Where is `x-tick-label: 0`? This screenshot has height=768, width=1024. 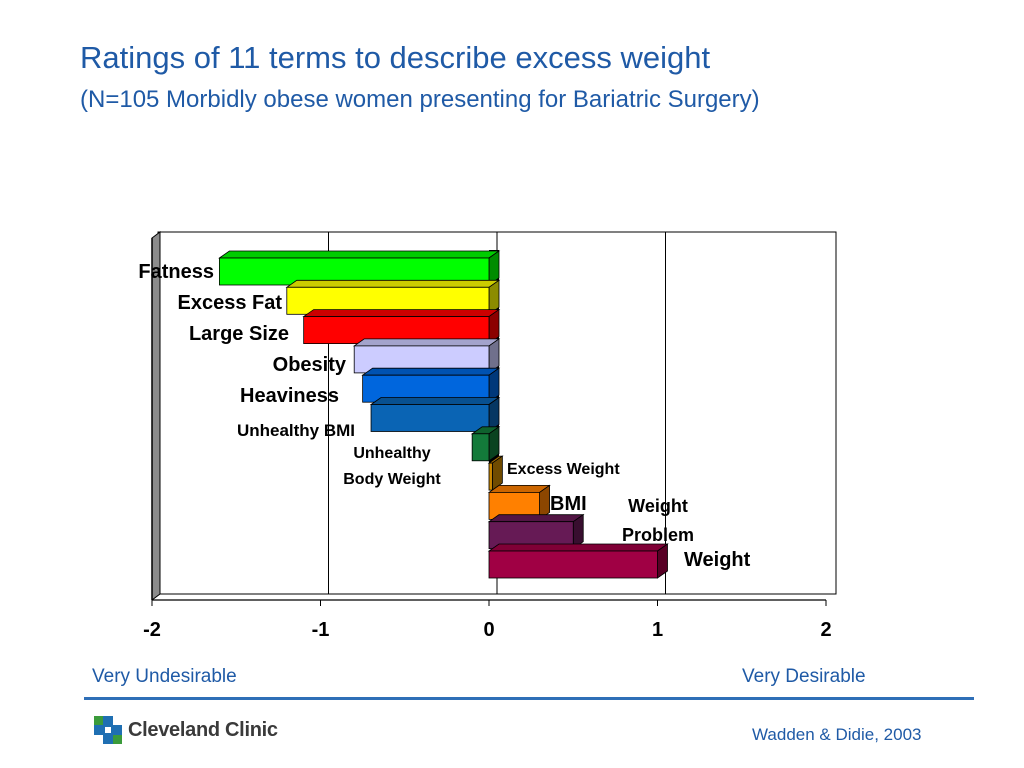
x-tick-label: 0 is located at coordinates (488, 630).